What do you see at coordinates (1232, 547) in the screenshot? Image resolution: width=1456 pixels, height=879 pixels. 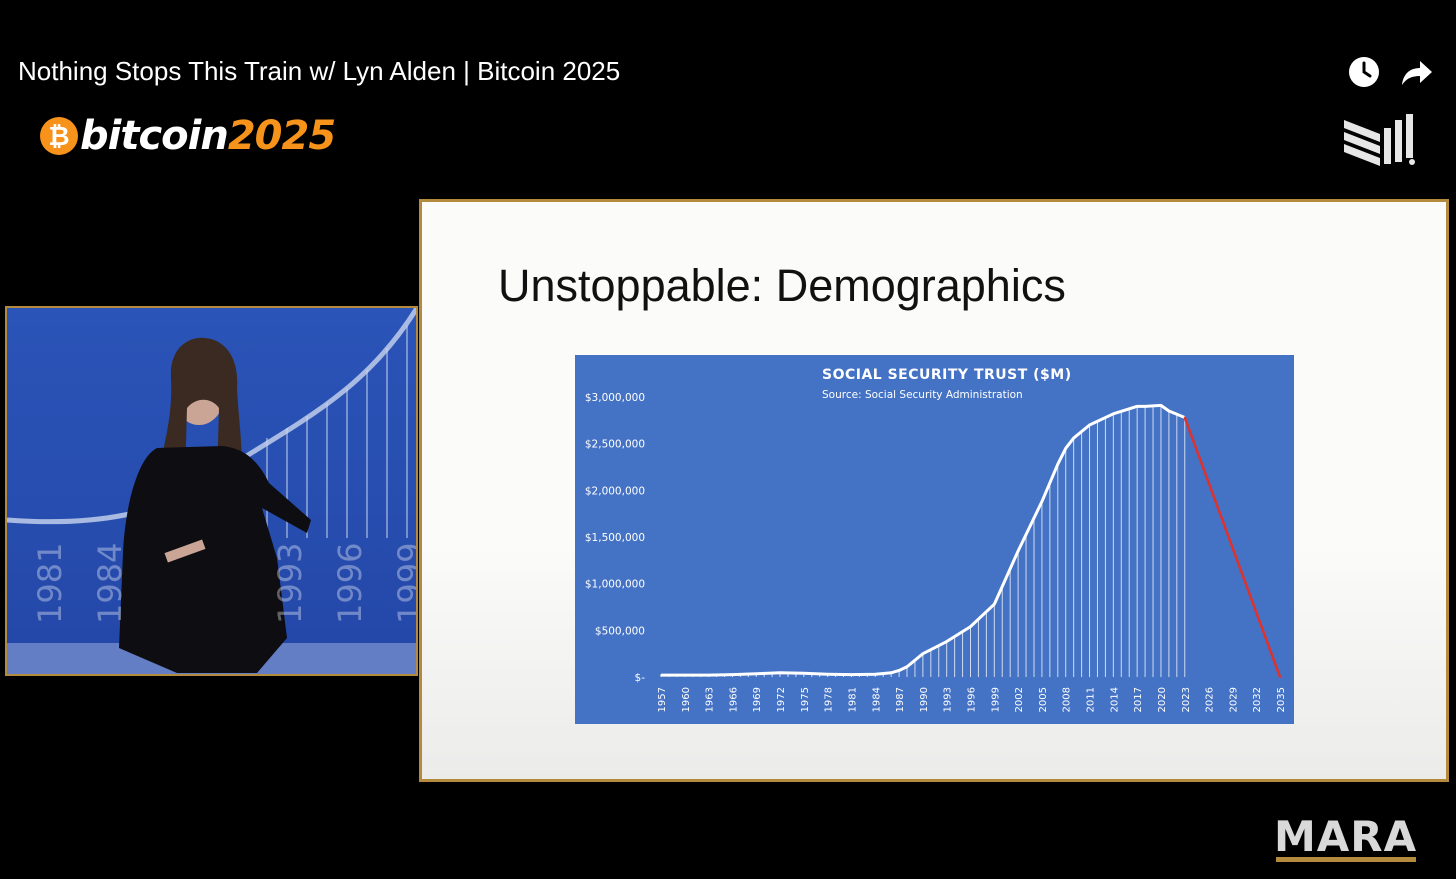 I see `series-line-projection` at bounding box center [1232, 547].